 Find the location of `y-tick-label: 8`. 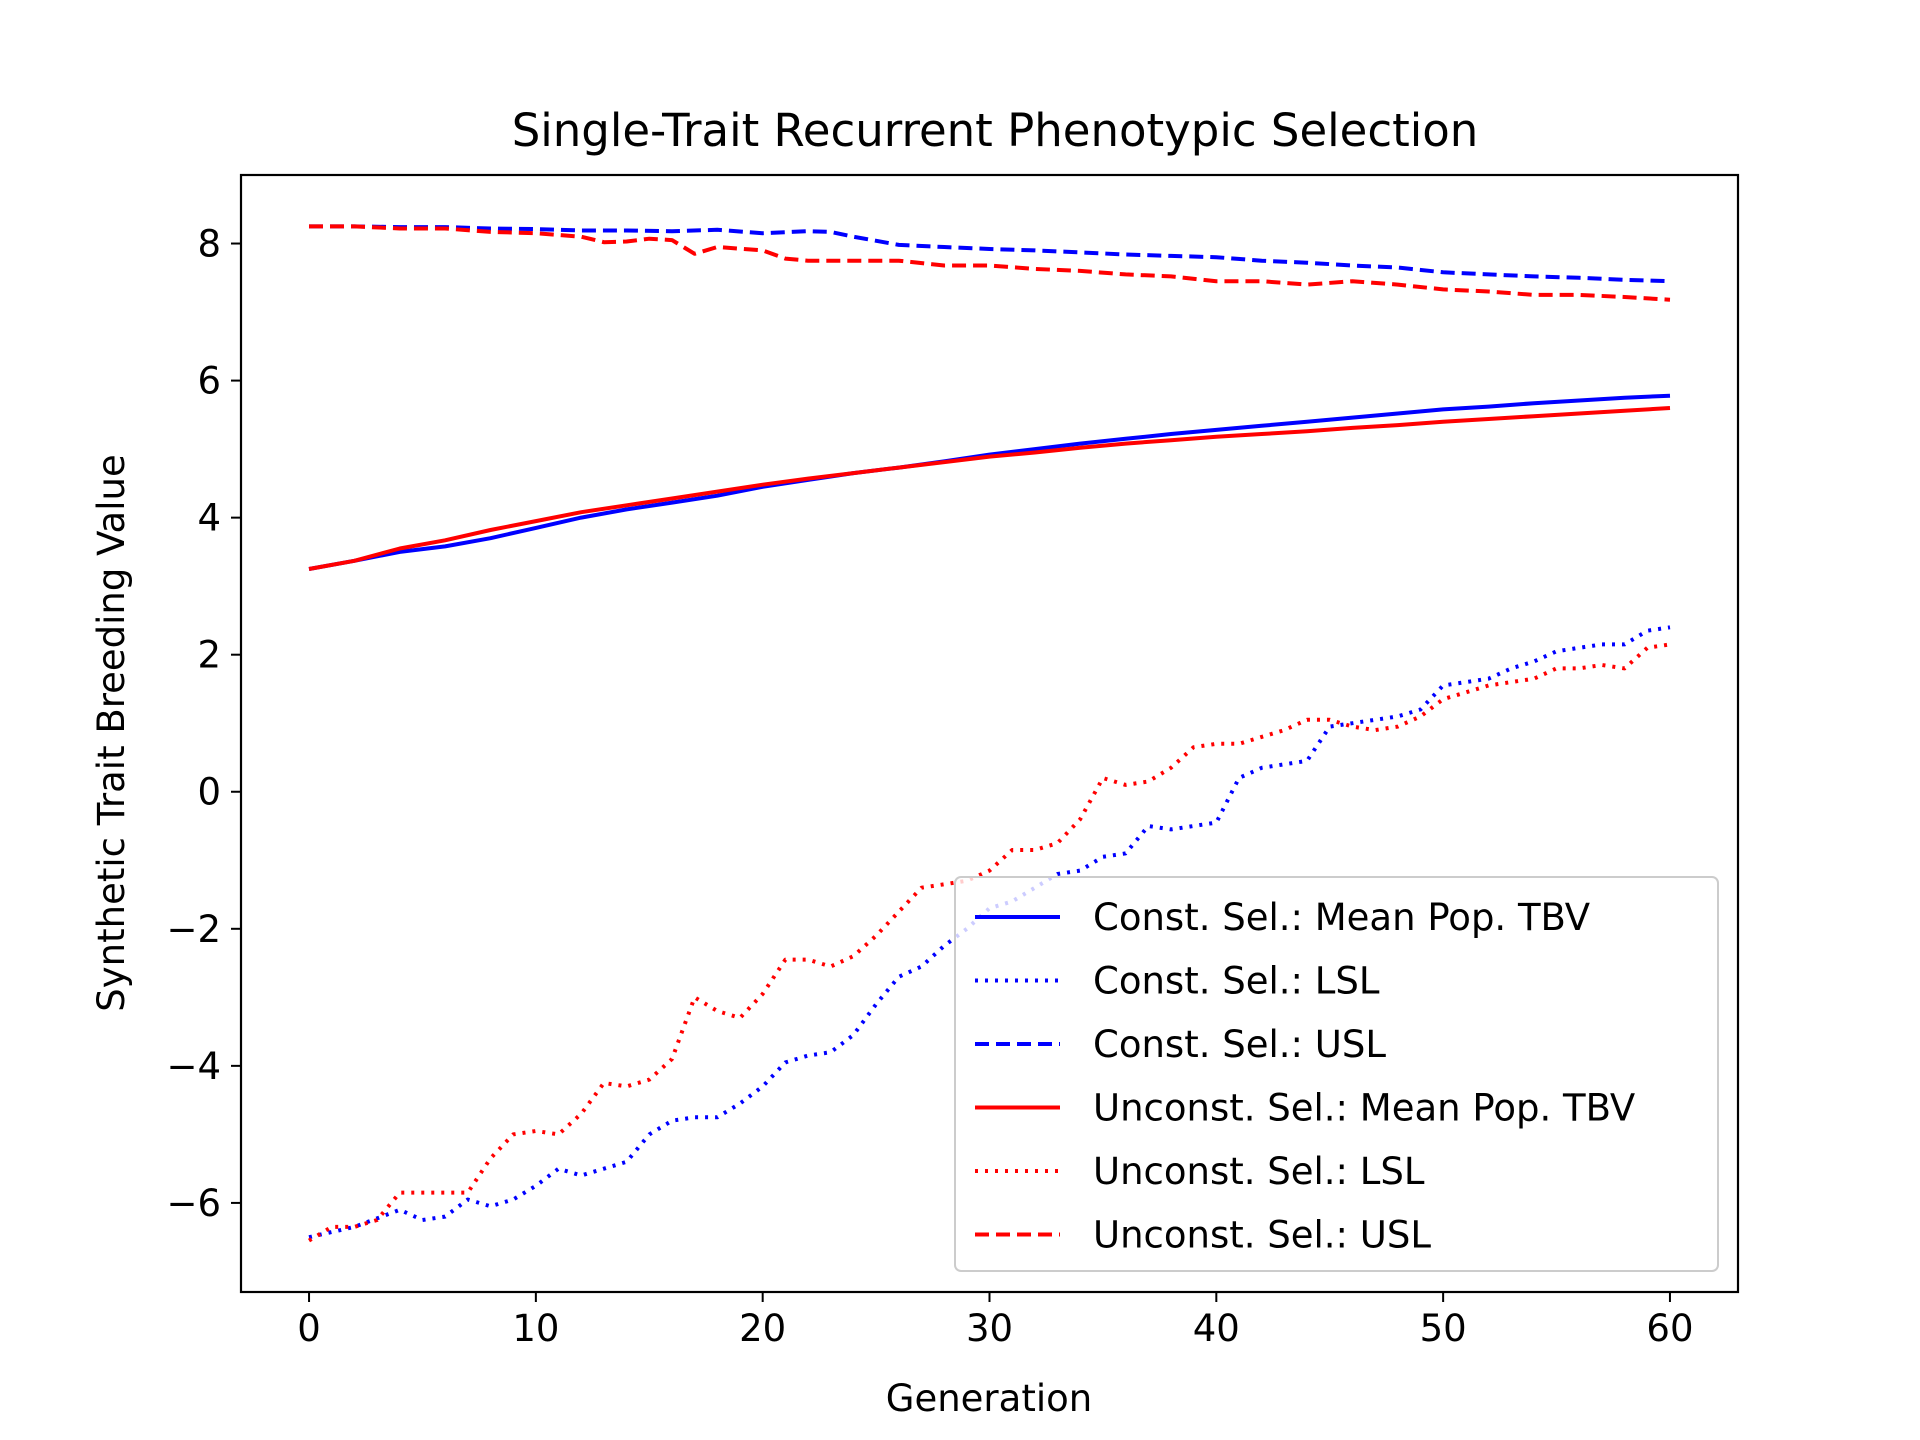

y-tick-label: 8 is located at coordinates (209, 244).